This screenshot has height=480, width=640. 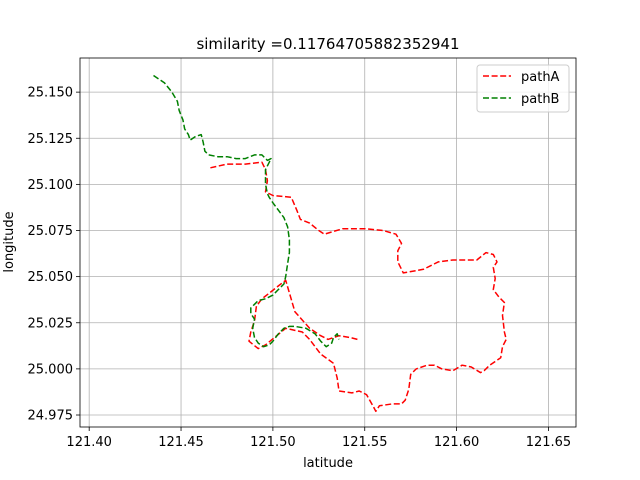 I want to click on legend-box, so click(x=523, y=88).